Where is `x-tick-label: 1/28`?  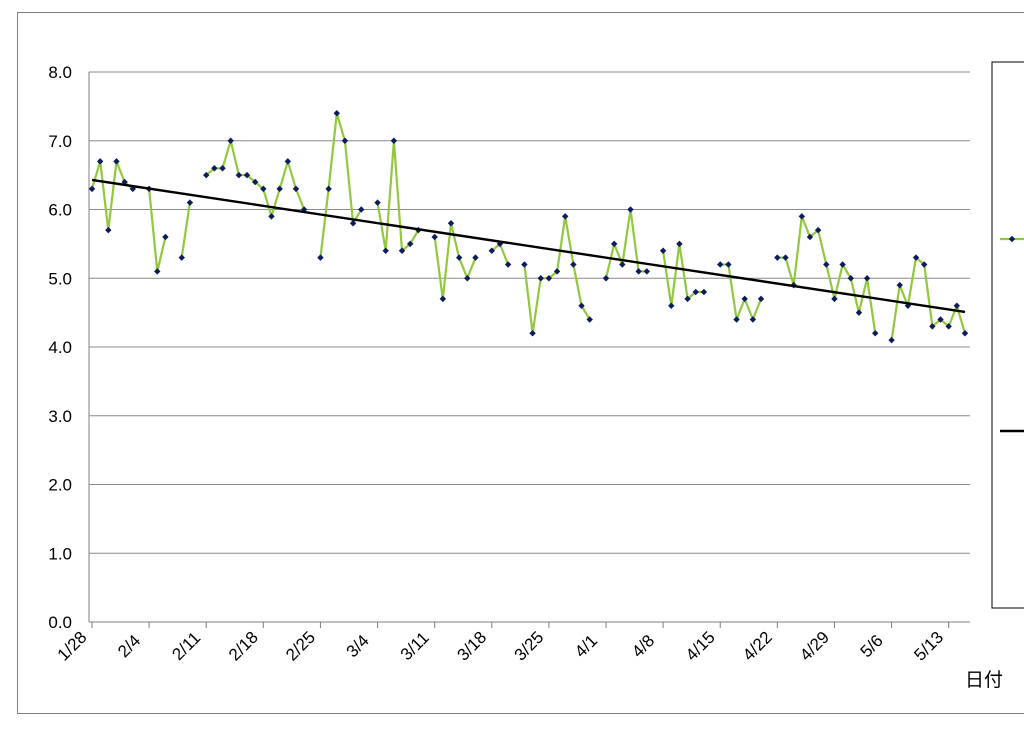 x-tick-label: 1/28 is located at coordinates (72, 646).